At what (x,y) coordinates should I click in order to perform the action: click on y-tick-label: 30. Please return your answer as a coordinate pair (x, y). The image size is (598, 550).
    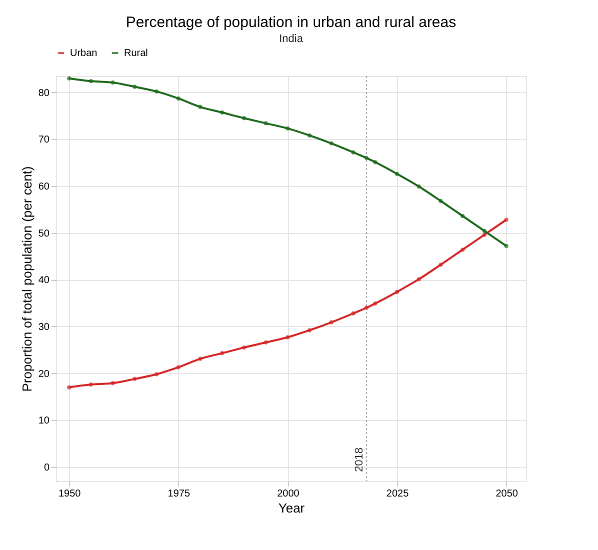
    Looking at the image, I should click on (44, 327).